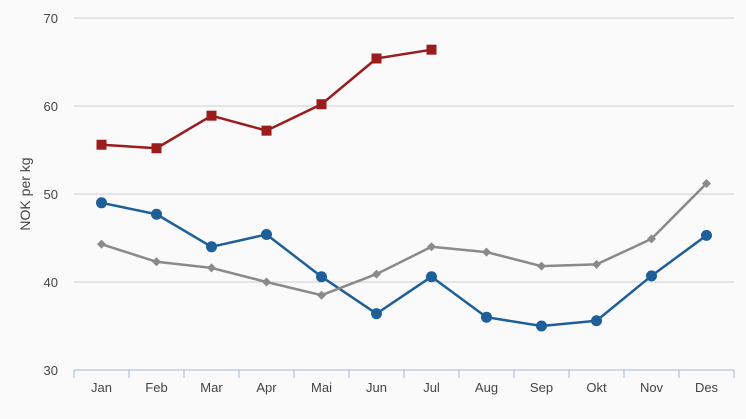 The height and width of the screenshot is (419, 746). I want to click on y-tick-label: 40, so click(51, 282).